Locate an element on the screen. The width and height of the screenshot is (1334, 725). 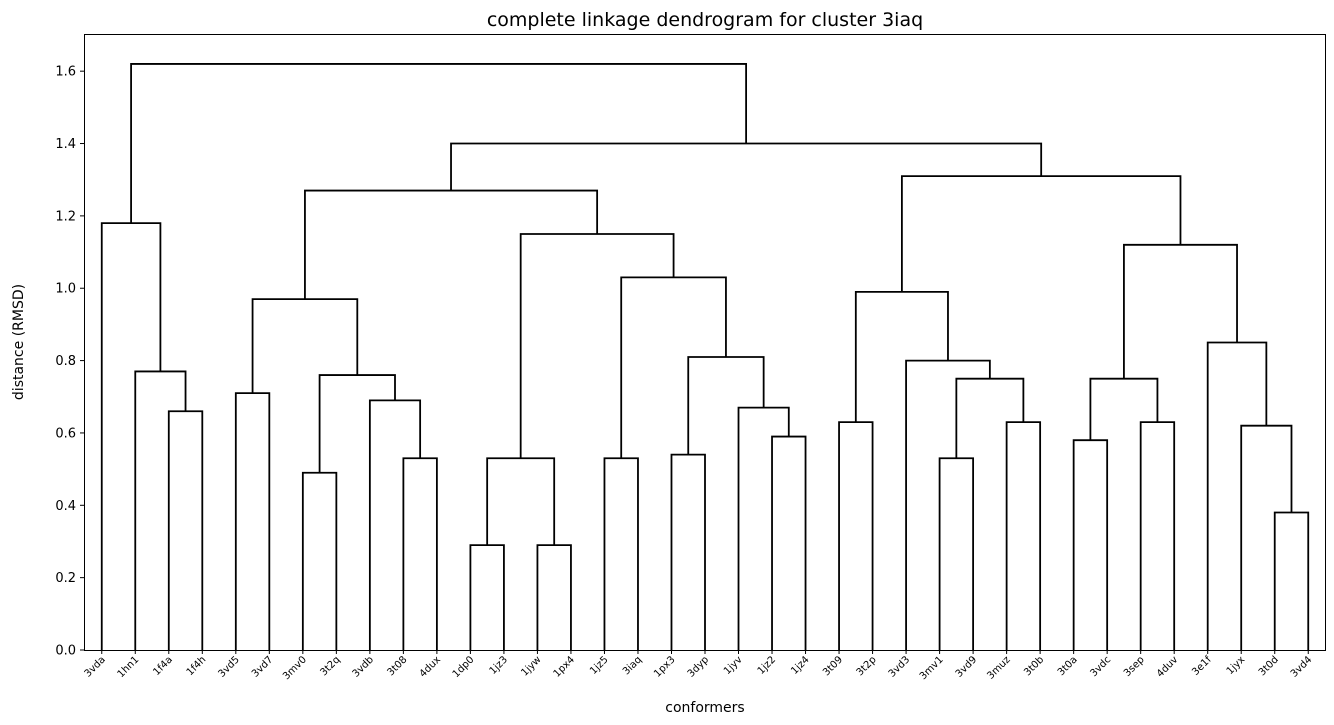
x-tick-label: 3t0d is located at coordinates (1269, 666).